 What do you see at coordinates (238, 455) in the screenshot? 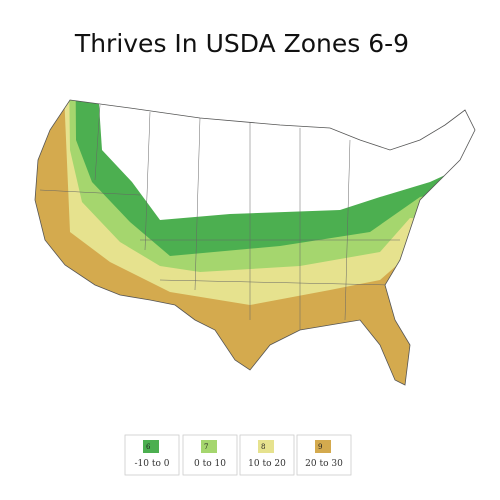
I see `legend: 6 -10 to 0 7 0 to 10 8 10 to 20 9 20 to 30` at bounding box center [238, 455].